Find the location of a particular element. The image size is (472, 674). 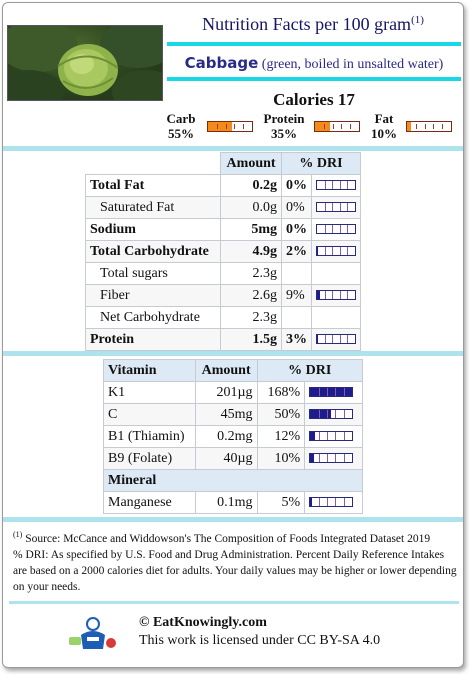

vitamin-name: C is located at coordinates (149, 414).